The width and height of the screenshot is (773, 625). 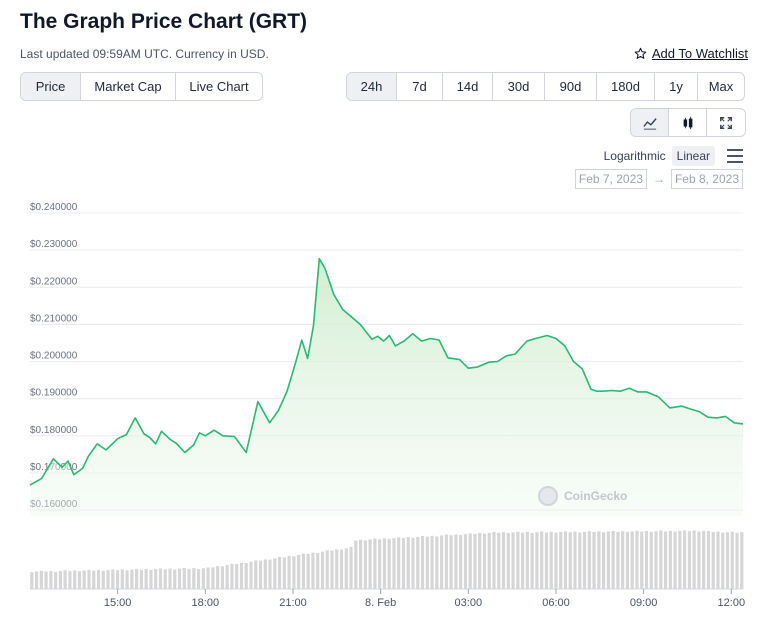 I want to click on time-range-selector: 24h 7d 14d 30d 90d 180d 1y Max, so click(x=545, y=86).